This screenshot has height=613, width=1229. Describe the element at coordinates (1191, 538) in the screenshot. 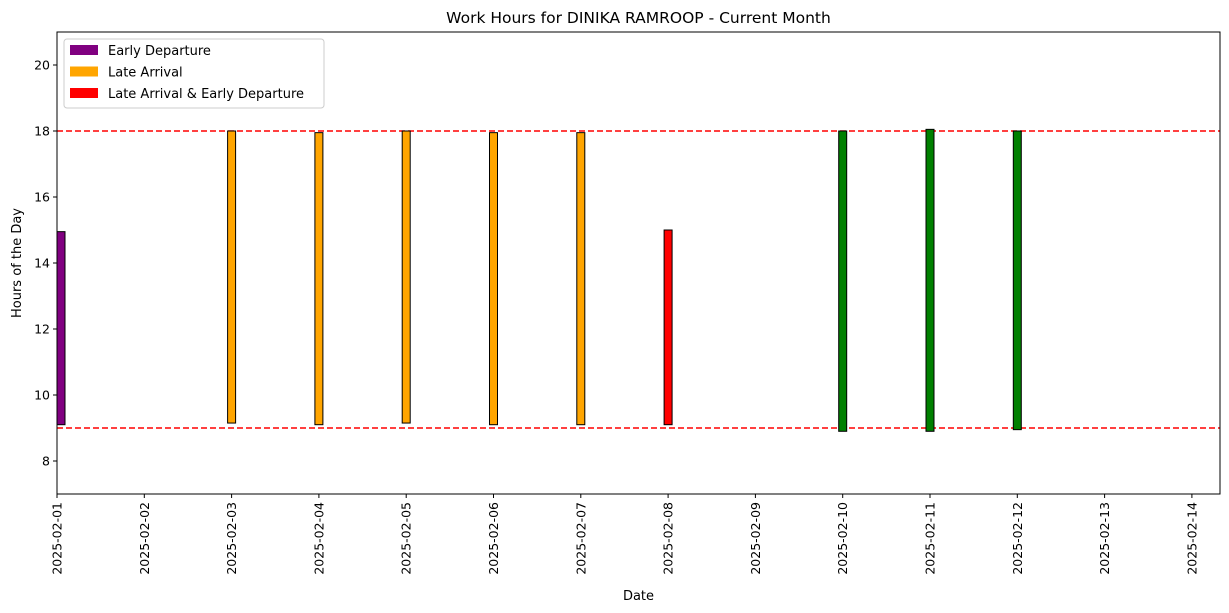

I see `x-tick-label: 2025-02-14` at that location.